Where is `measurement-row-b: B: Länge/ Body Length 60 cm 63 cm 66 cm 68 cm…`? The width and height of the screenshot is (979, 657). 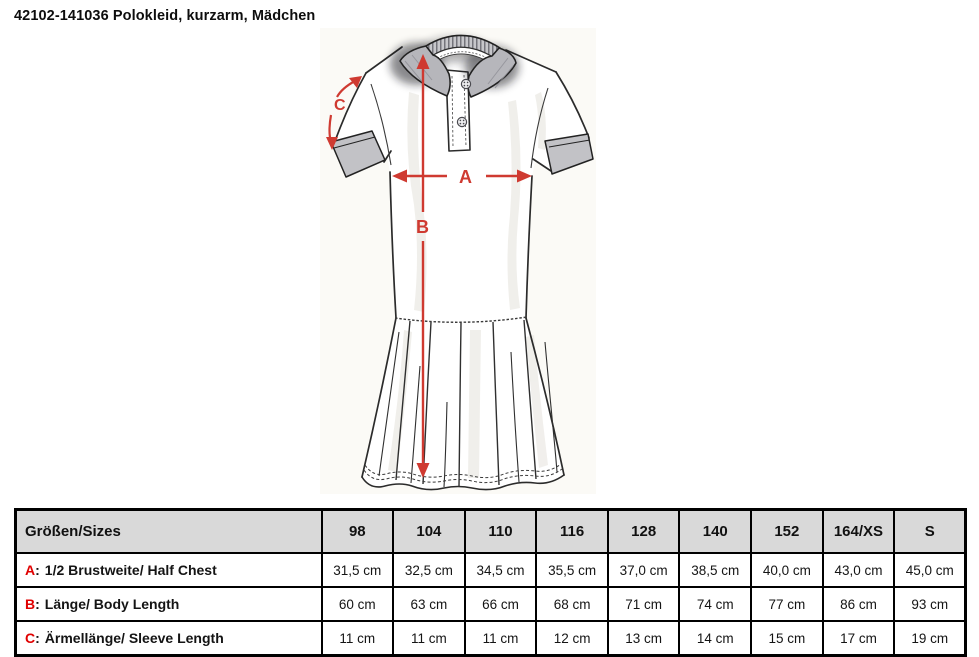 measurement-row-b: B: Länge/ Body Length 60 cm 63 cm 66 cm 68 cm… is located at coordinates (490, 604).